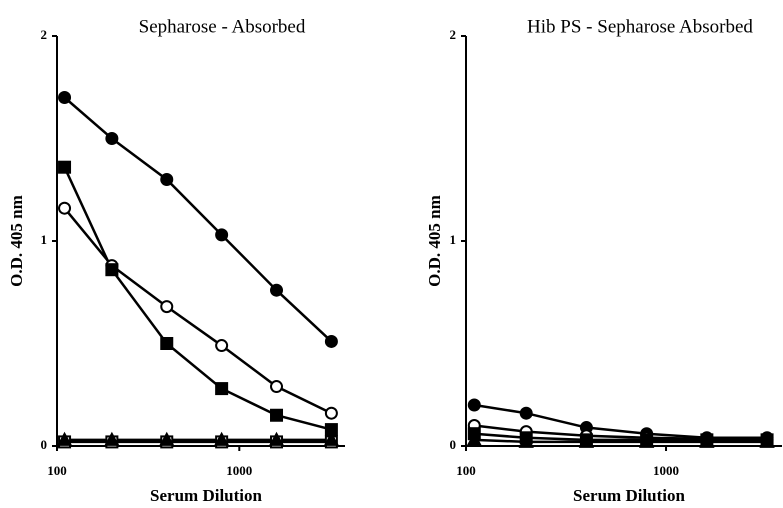 Image resolution: width=783 pixels, height=508 pixels. What do you see at coordinates (640, 26) in the screenshot?
I see `chart-title: Hib PS - Sepharose Absorbed` at bounding box center [640, 26].